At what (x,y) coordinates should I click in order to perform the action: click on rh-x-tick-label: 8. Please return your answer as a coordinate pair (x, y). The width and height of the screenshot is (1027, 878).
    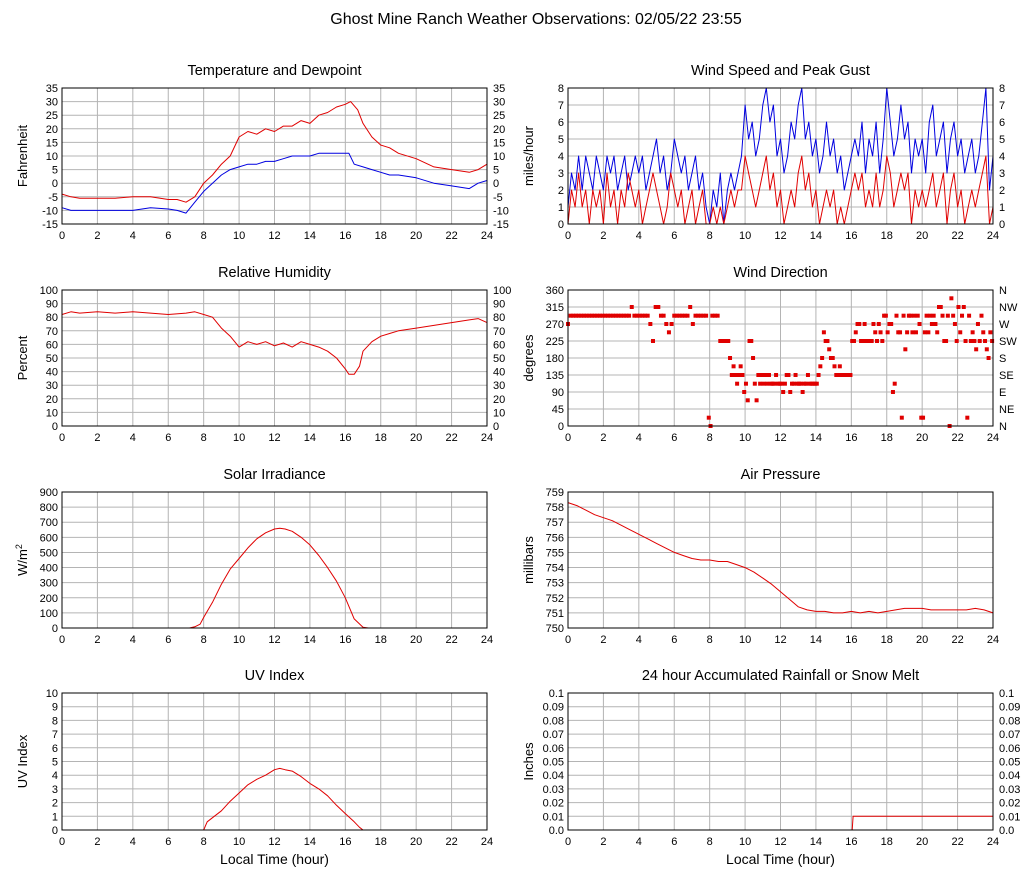
    Looking at the image, I should click on (204, 438).